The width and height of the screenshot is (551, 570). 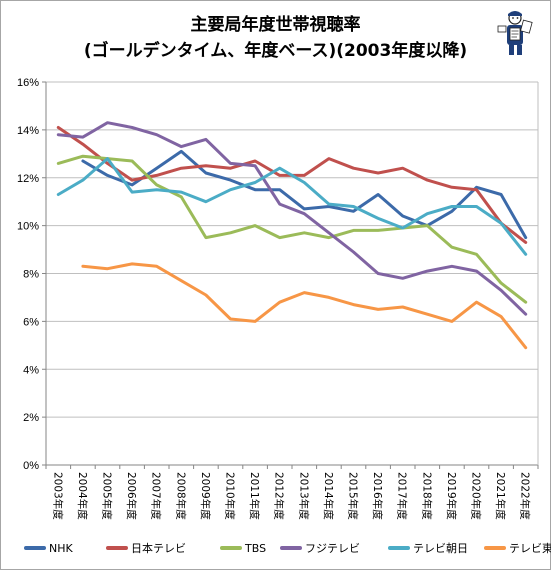 I want to click on x-tick-label: 2015年度, so click(x=353, y=496).